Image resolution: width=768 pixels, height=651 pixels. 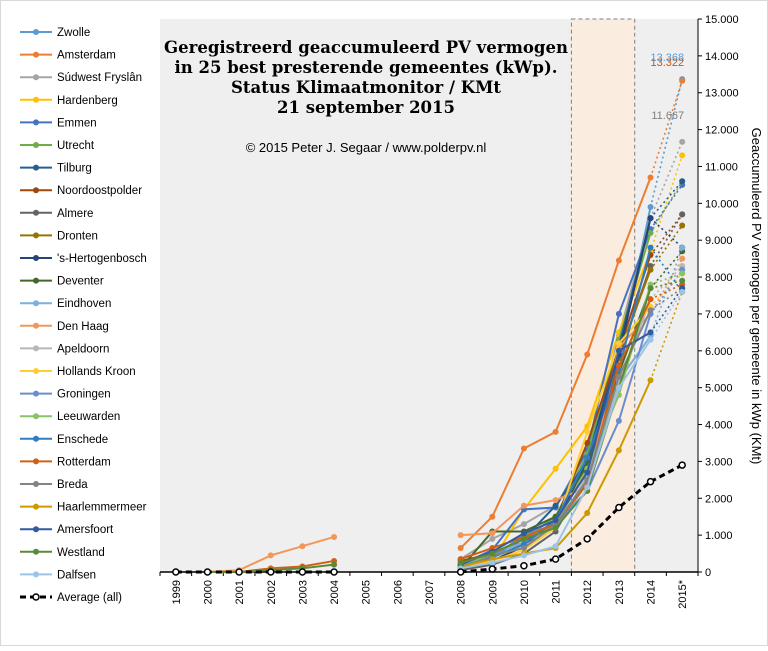 What do you see at coordinates (719, 462) in the screenshot?
I see `y-tick-label: 3.000` at bounding box center [719, 462].